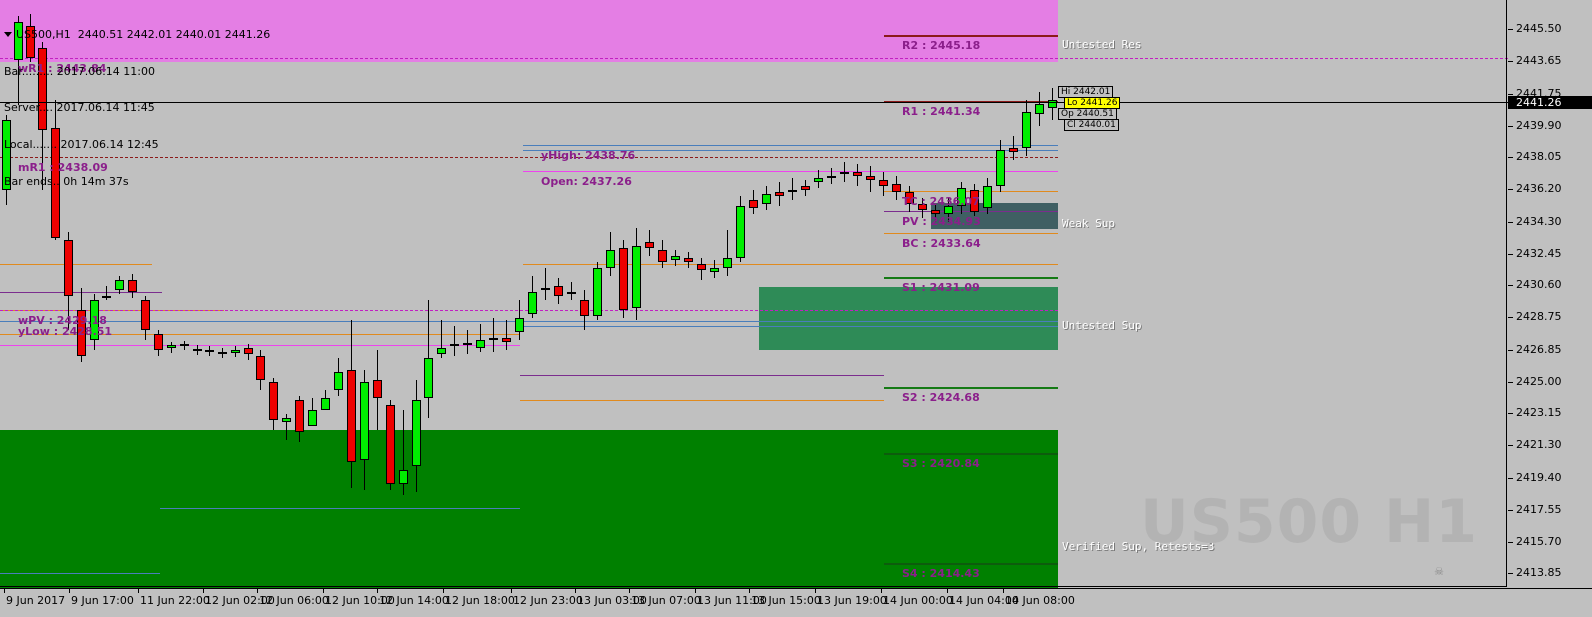  Describe the element at coordinates (971, 35) in the screenshot. I see `level-line-R2` at that location.